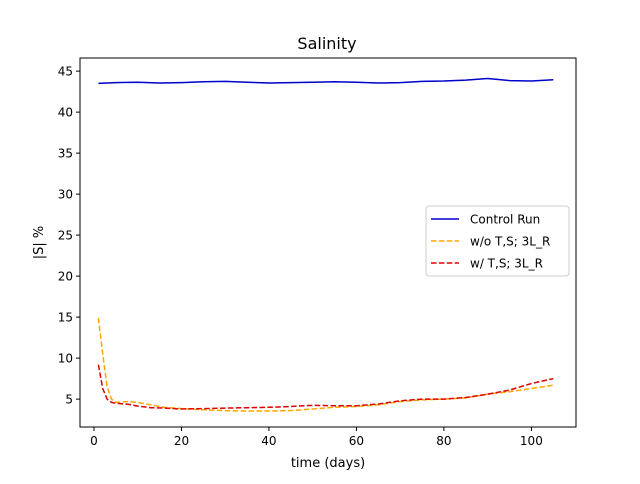 Image resolution: width=640 pixels, height=484 pixels. Describe the element at coordinates (65, 359) in the screenshot. I see `y-tick-label: 10` at that location.